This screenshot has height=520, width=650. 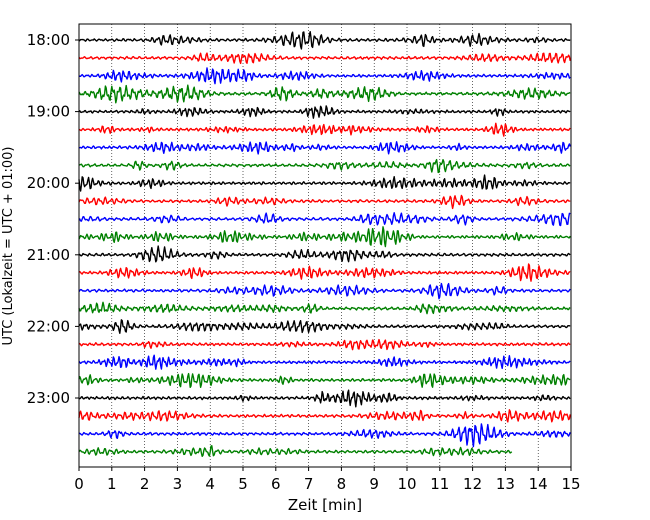 What do you see at coordinates (374, 484) in the screenshot?
I see `x-tick-label: 9` at bounding box center [374, 484].